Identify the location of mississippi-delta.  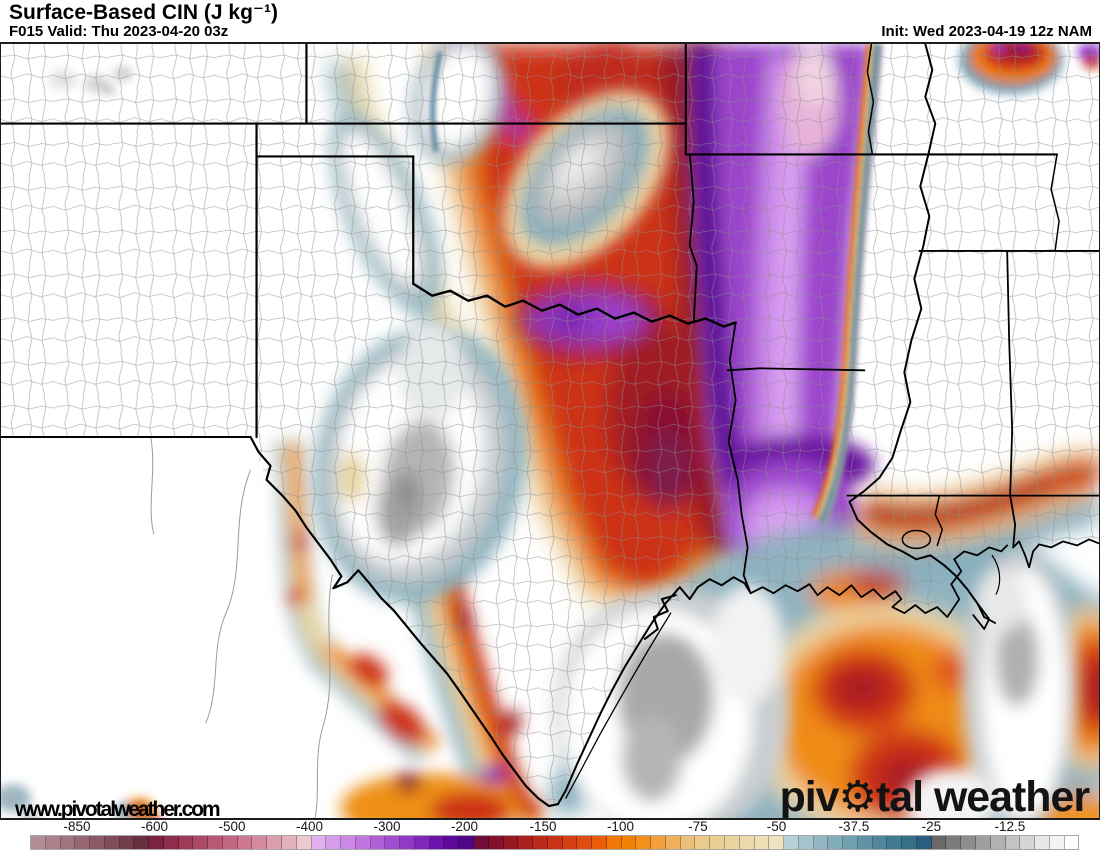
(984, 616).